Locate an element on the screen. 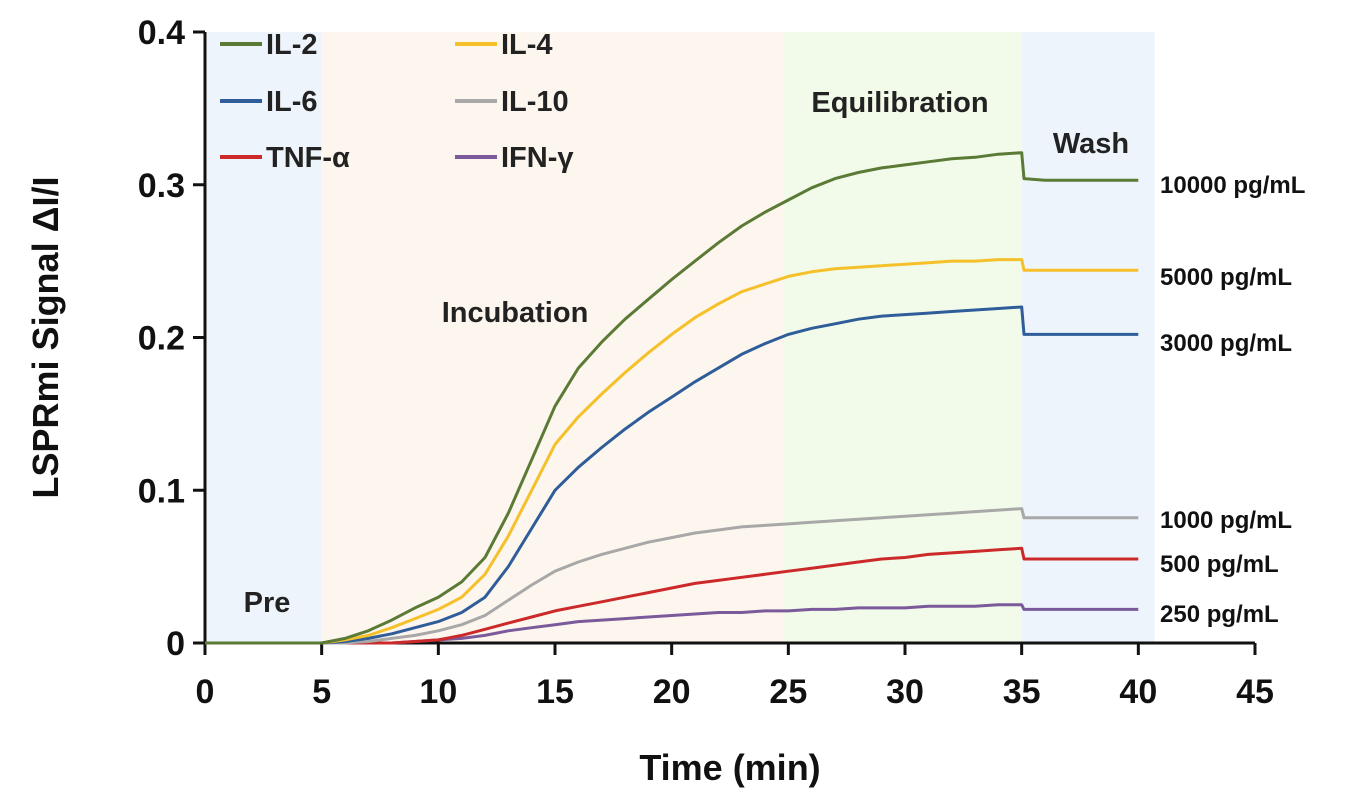  y-axis-ticks: 0 0.1 0.2 0.3 0.4 is located at coordinates (171, 338).